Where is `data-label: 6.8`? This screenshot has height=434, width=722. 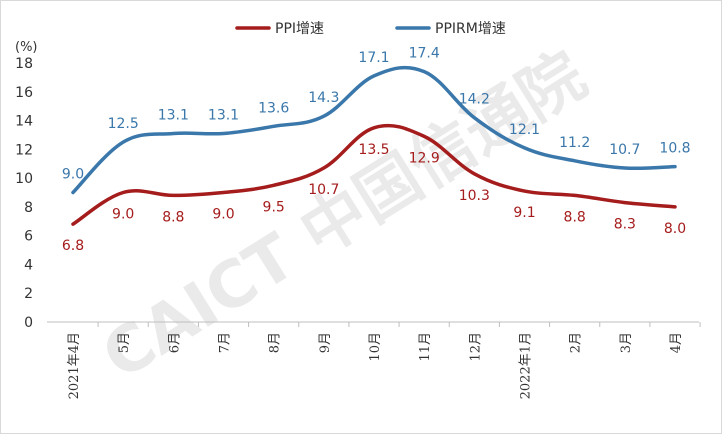
data-label: 6.8 is located at coordinates (73, 246).